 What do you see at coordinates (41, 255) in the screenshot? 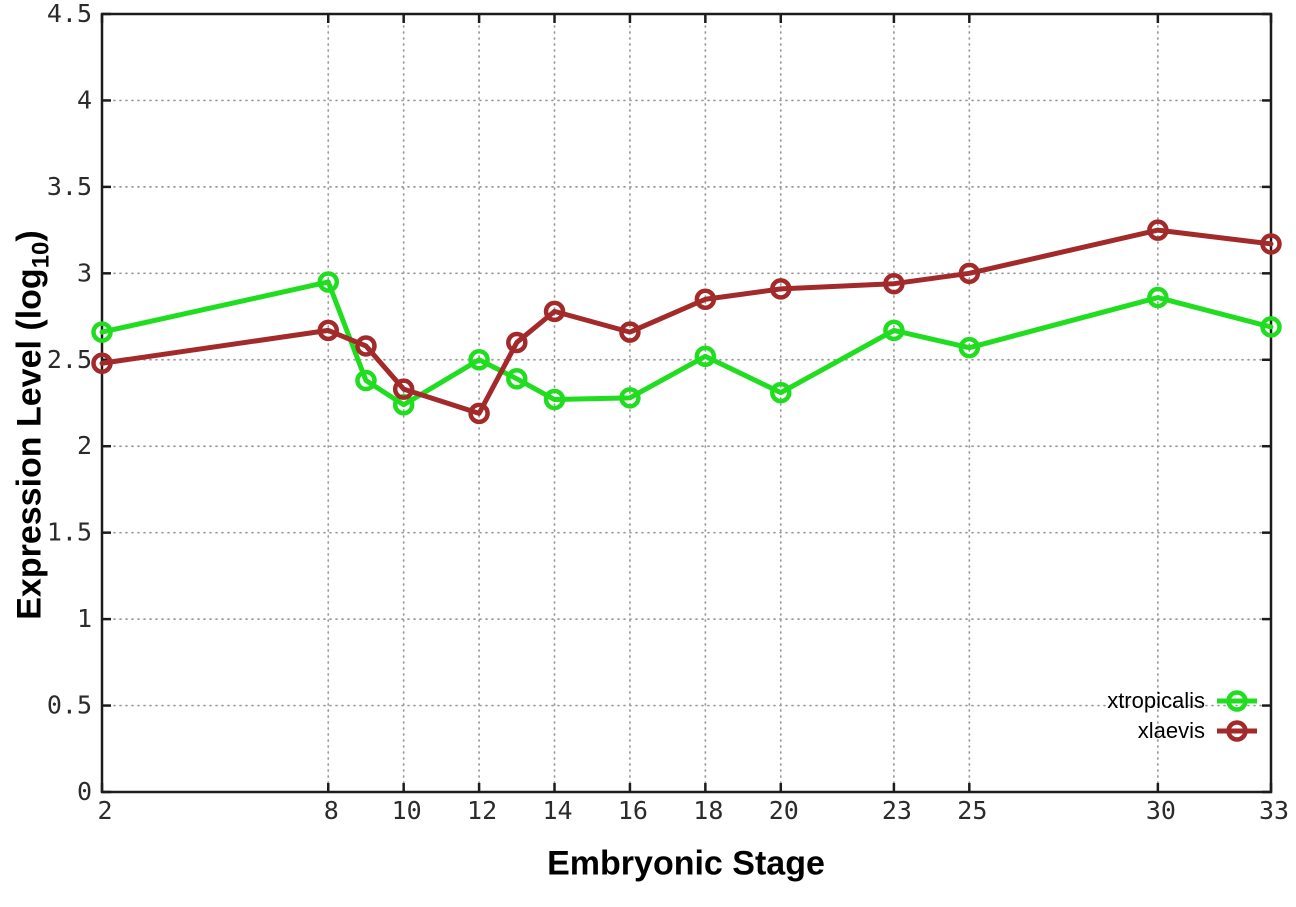
I see `y-axis-title-subscript: 10` at bounding box center [41, 255].